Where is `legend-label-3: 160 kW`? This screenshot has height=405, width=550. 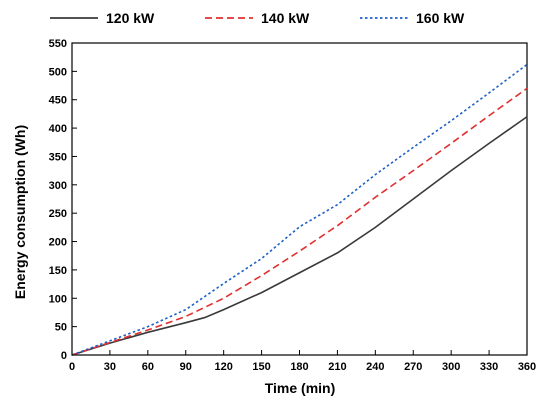 legend-label-3: 160 kW is located at coordinates (440, 18).